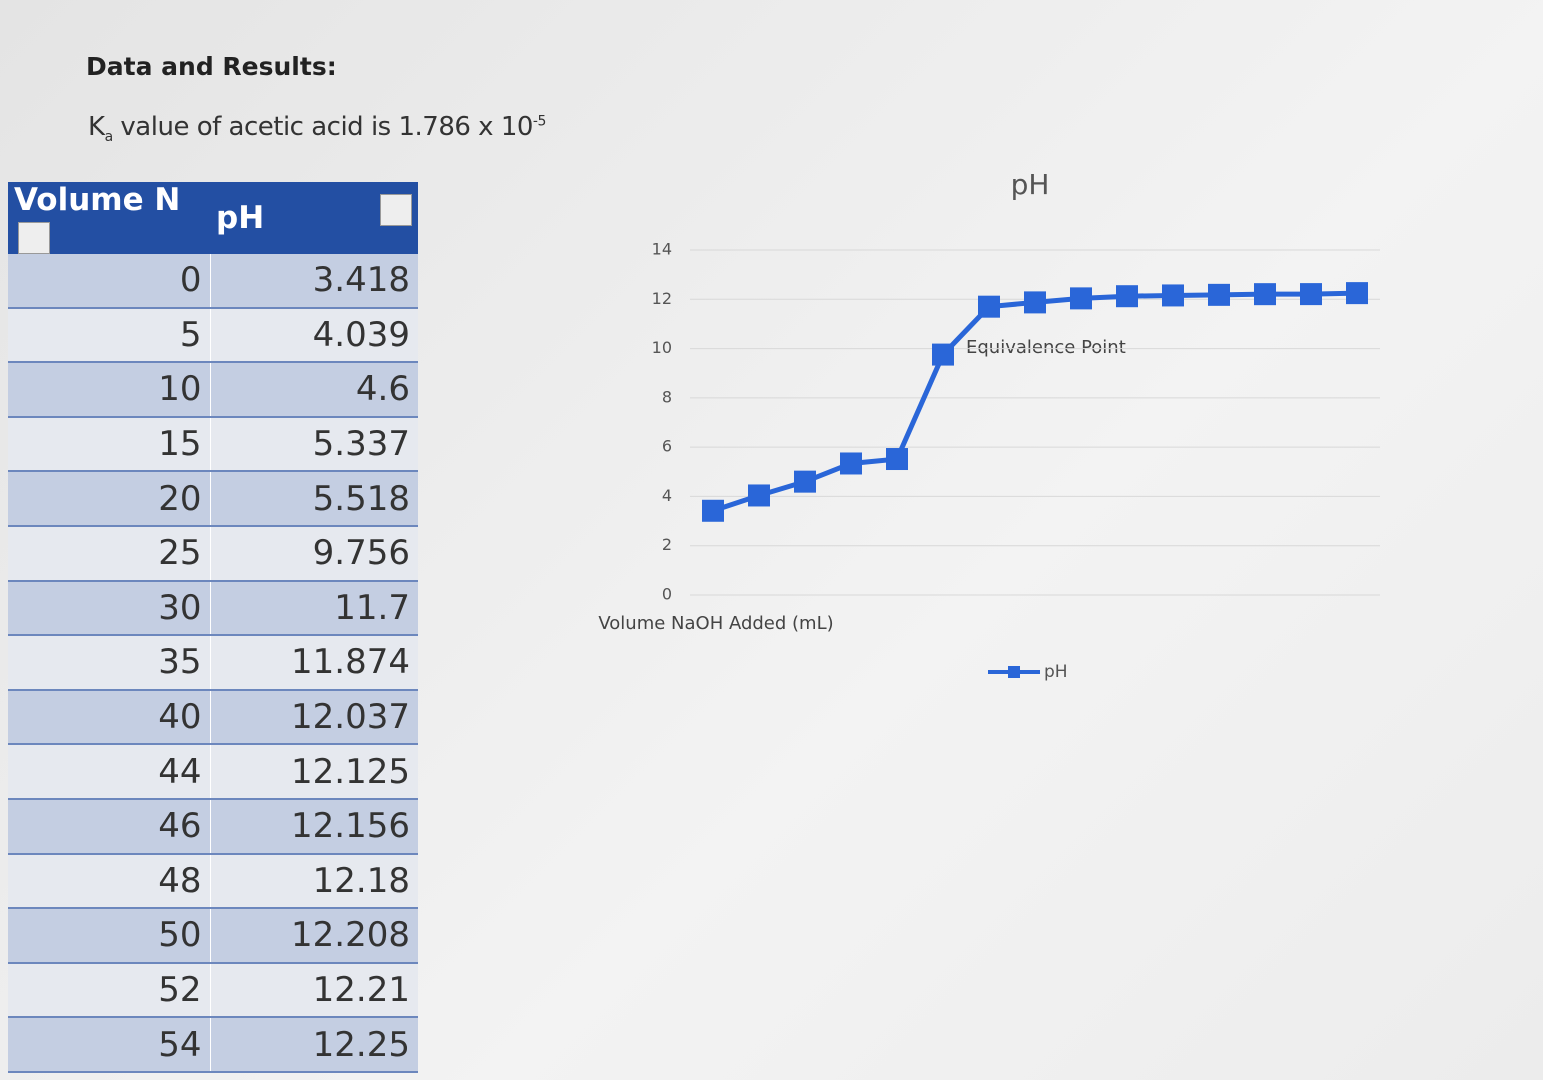 The width and height of the screenshot is (1543, 1080). I want to click on annotation: Equivalence Point, so click(1046, 347).